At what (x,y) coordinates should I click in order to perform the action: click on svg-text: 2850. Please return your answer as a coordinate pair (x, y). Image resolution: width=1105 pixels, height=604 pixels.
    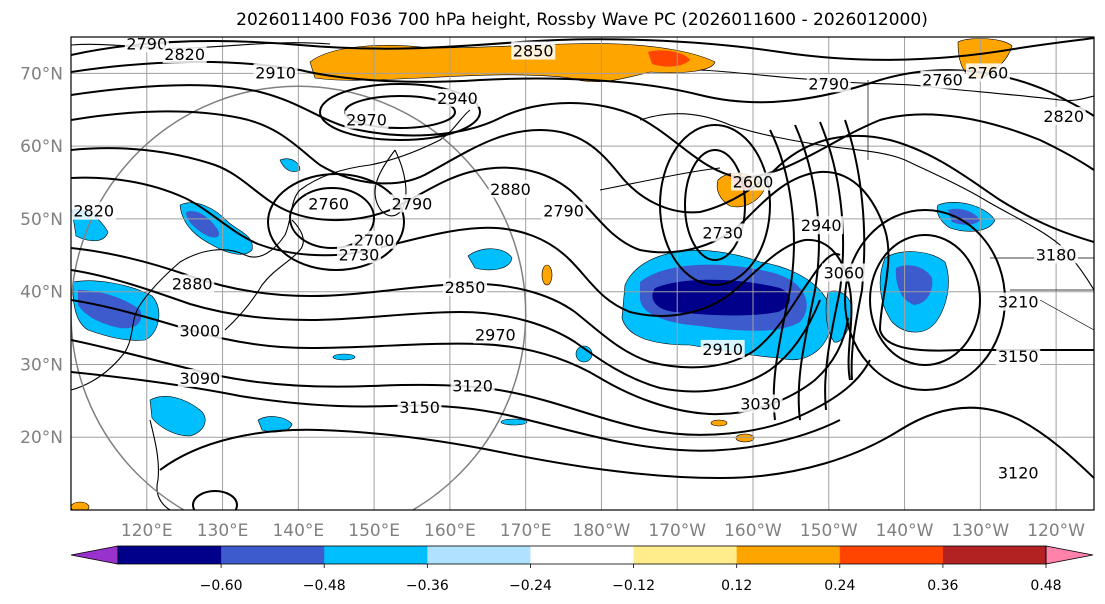
    Looking at the image, I should click on (465, 287).